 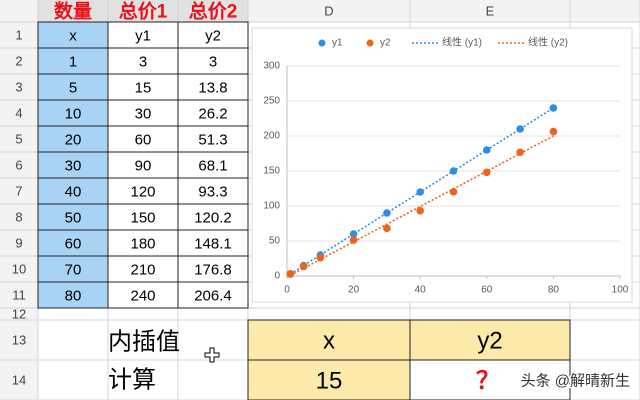 What do you see at coordinates (462, 42) in the screenshot?
I see `legend-label: 线性 (y1)` at bounding box center [462, 42].